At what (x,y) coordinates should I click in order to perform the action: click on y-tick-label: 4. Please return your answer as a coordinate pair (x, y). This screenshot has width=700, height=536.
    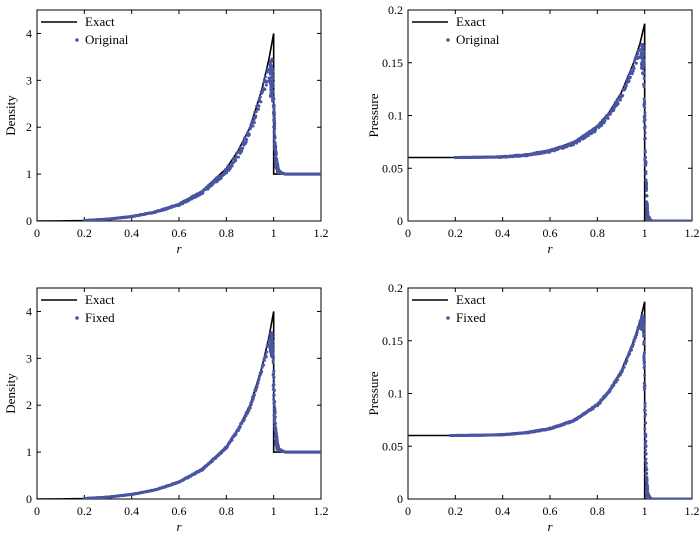
    Looking at the image, I should click on (29, 311).